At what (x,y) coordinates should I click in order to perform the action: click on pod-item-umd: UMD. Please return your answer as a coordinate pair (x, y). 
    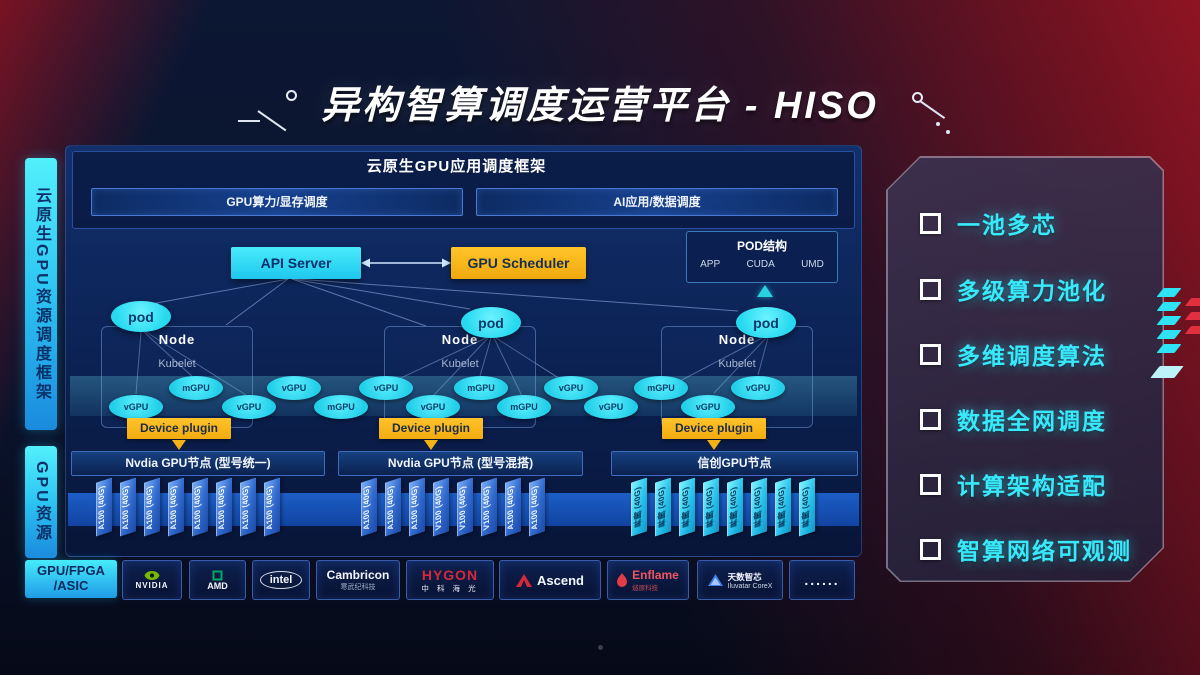
    Looking at the image, I should click on (812, 264).